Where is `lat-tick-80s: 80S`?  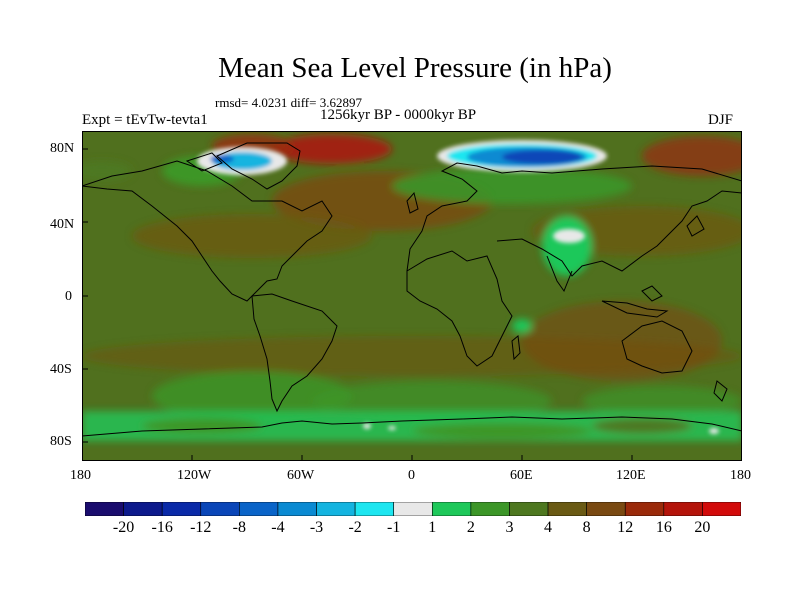 lat-tick-80s: 80S is located at coordinates (61, 441).